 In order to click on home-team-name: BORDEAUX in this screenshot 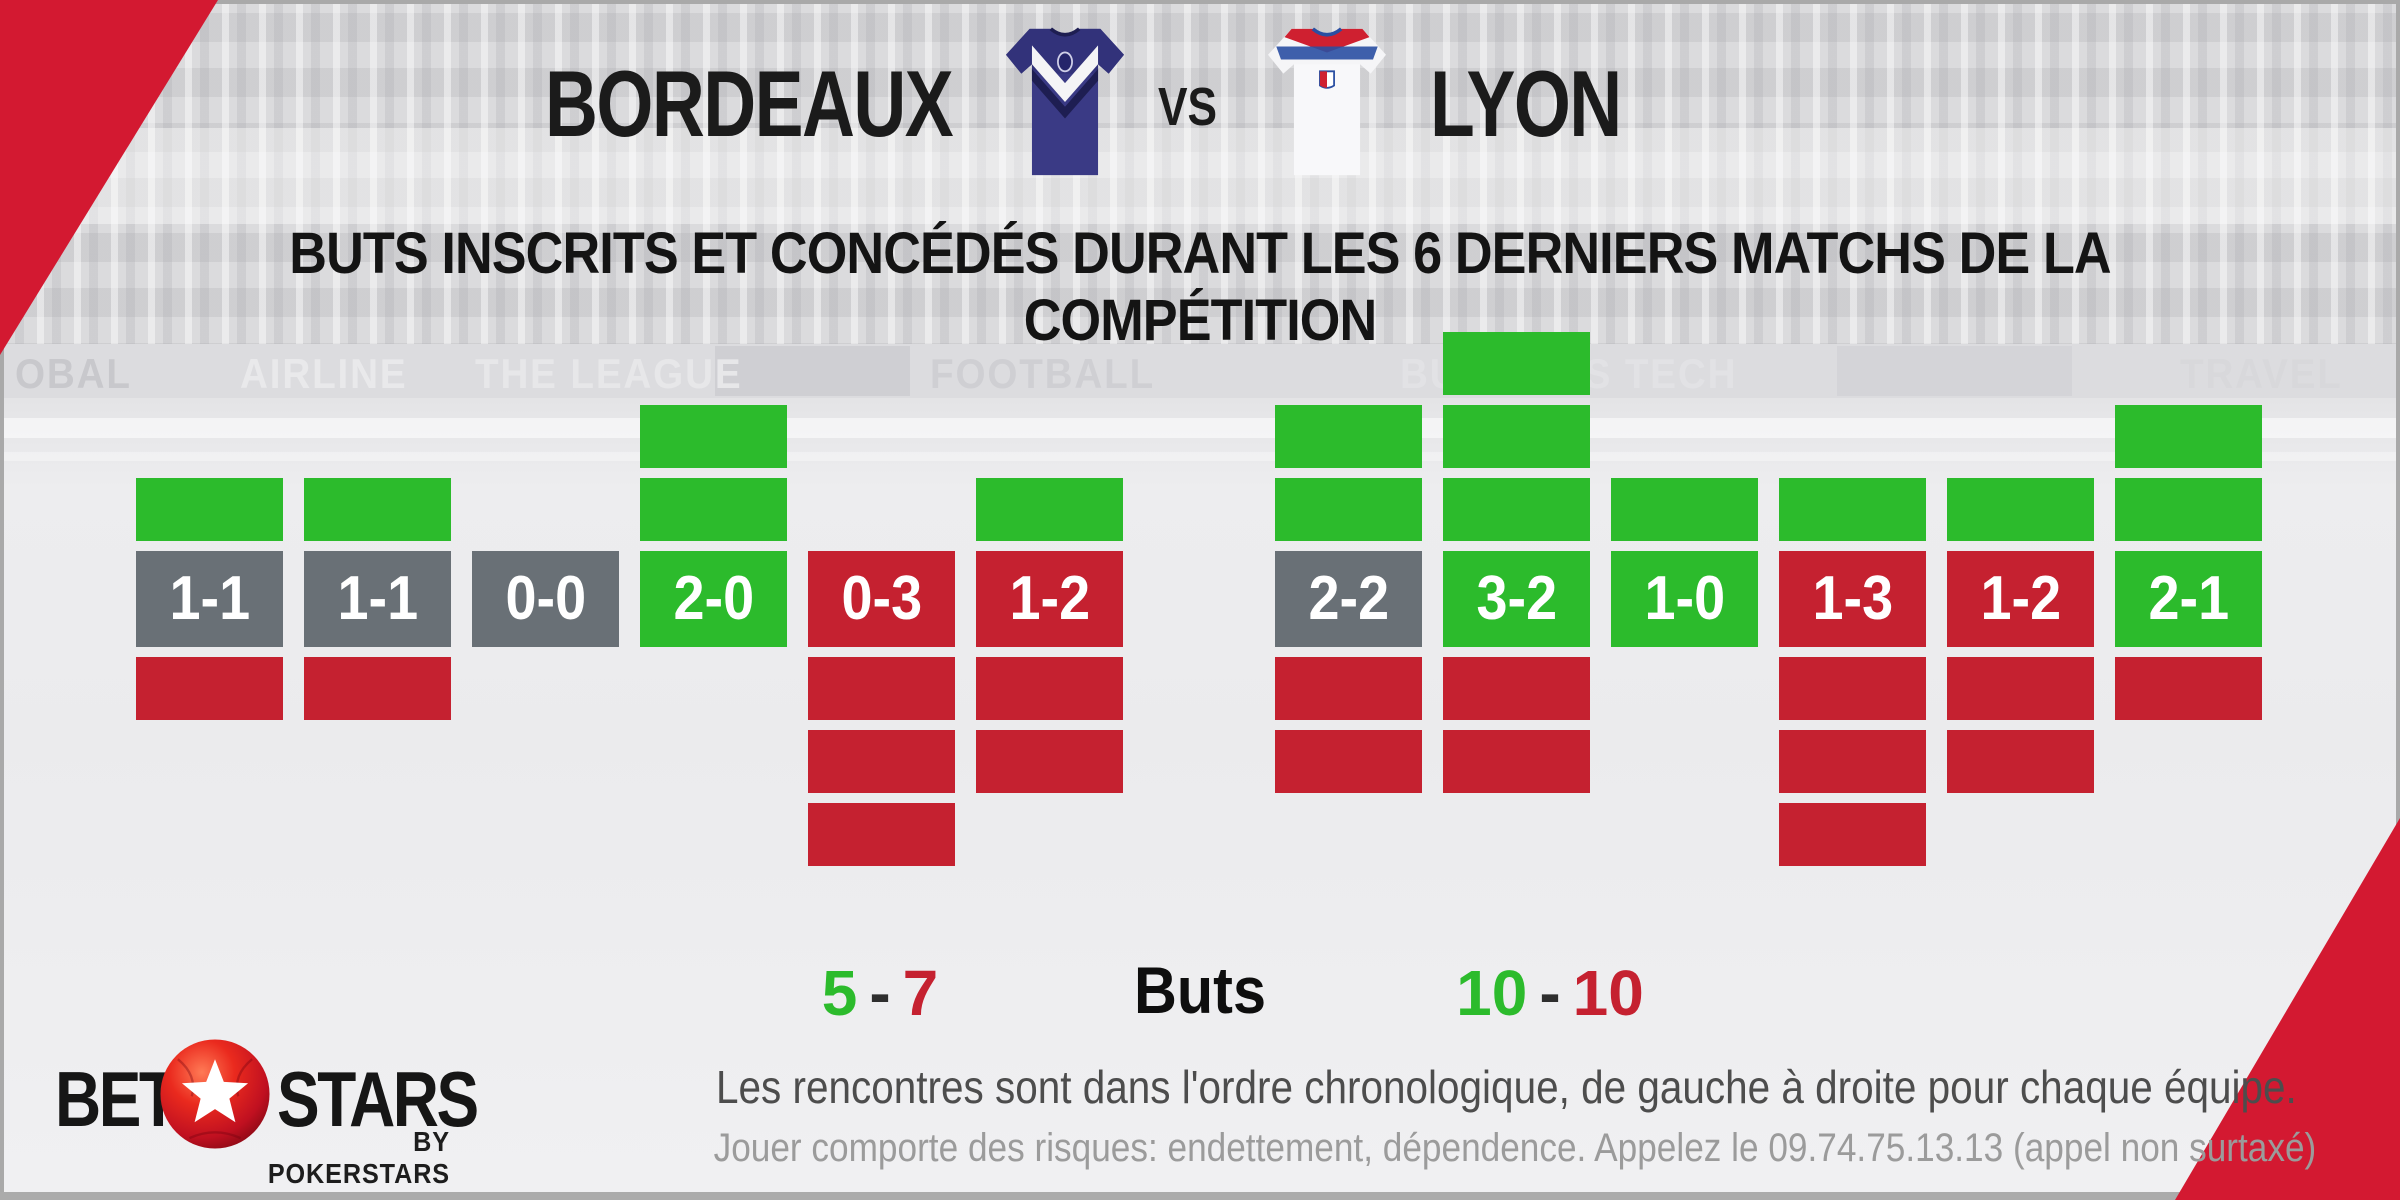, I will do `click(749, 103)`.